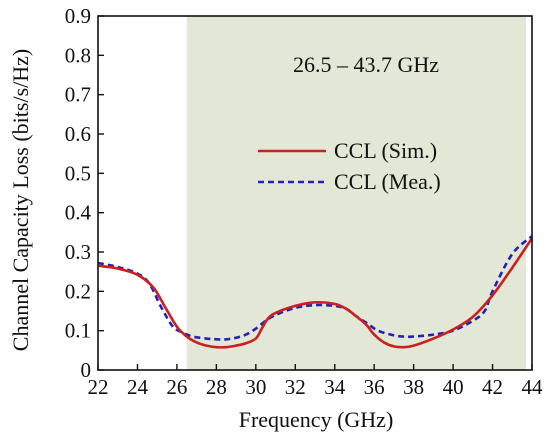  What do you see at coordinates (335, 387) in the screenshot?
I see `x-tick-label: 34` at bounding box center [335, 387].